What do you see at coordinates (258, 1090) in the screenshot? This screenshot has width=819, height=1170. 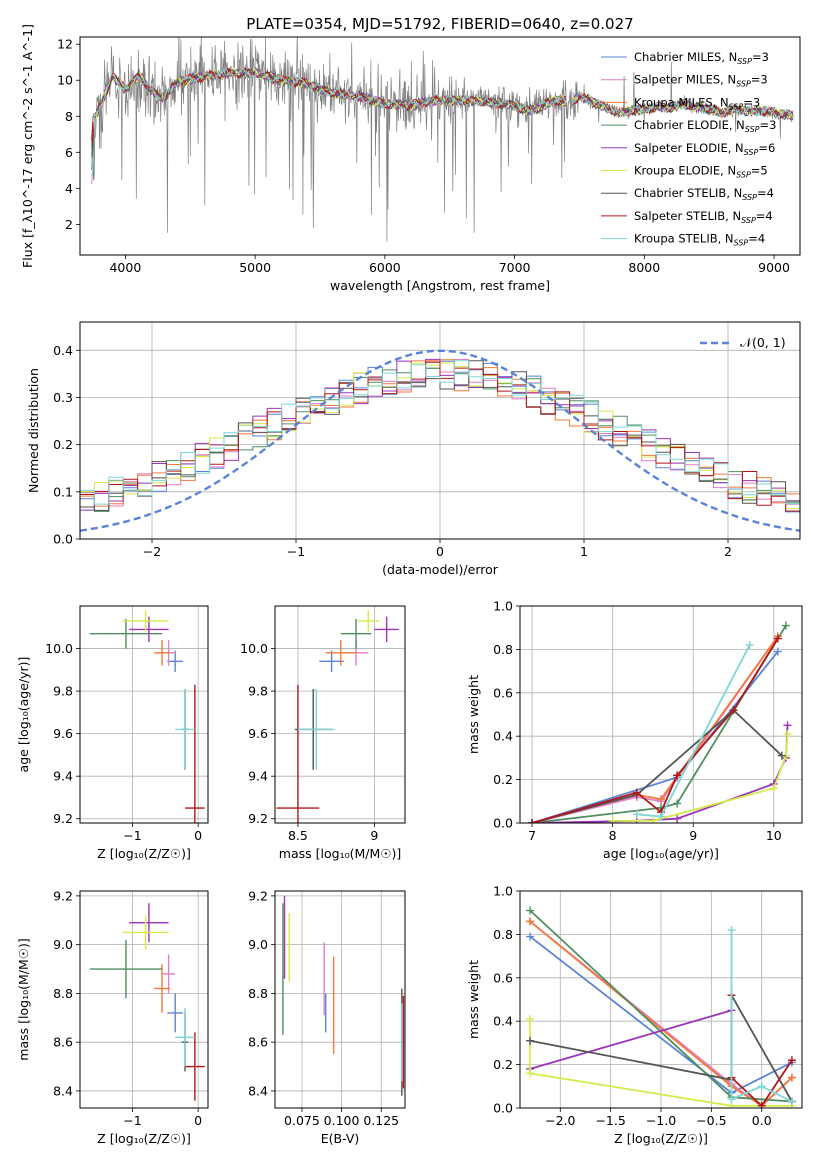 I see `y-tick-label: 8.4` at bounding box center [258, 1090].